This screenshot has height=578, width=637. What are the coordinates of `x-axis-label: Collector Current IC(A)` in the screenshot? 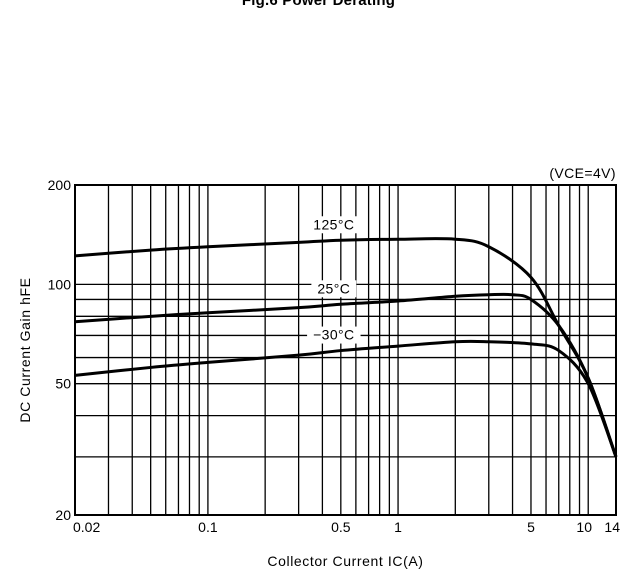 It's located at (345, 561).